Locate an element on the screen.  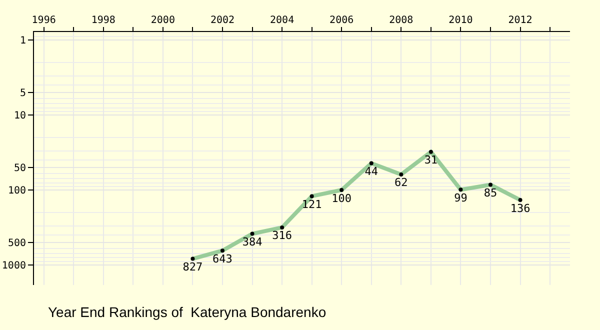
text: Year End Rankings of Kateryna Bondarenko is located at coordinates (187, 312).